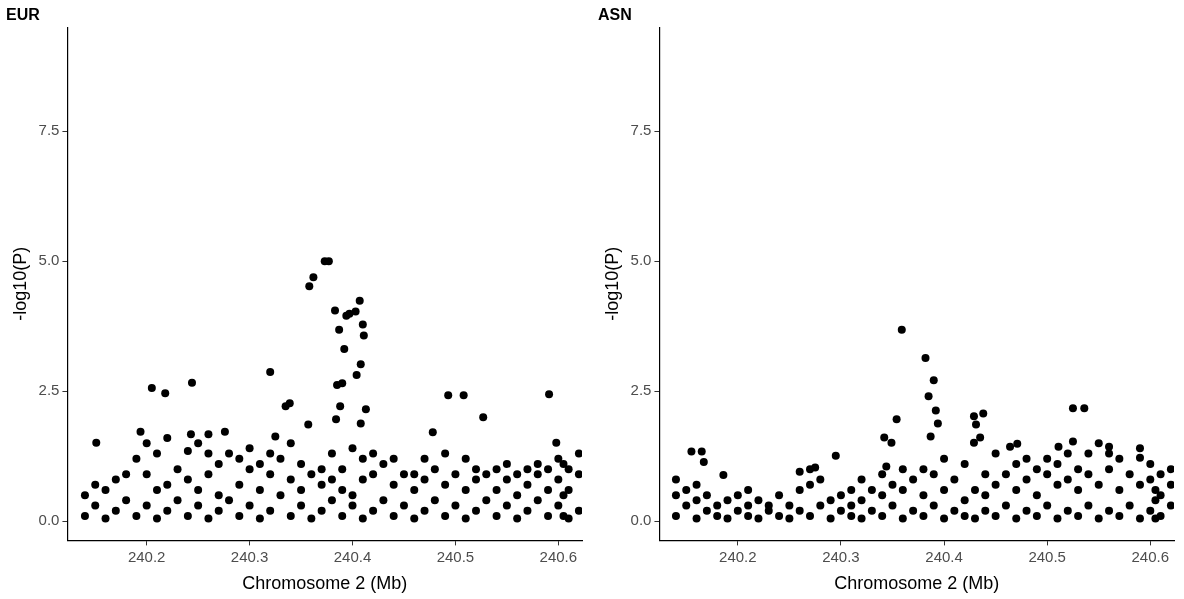 This screenshot has width=1184, height=599. Describe the element at coordinates (23, 15) in the screenshot. I see `chart-title: EUR` at that location.